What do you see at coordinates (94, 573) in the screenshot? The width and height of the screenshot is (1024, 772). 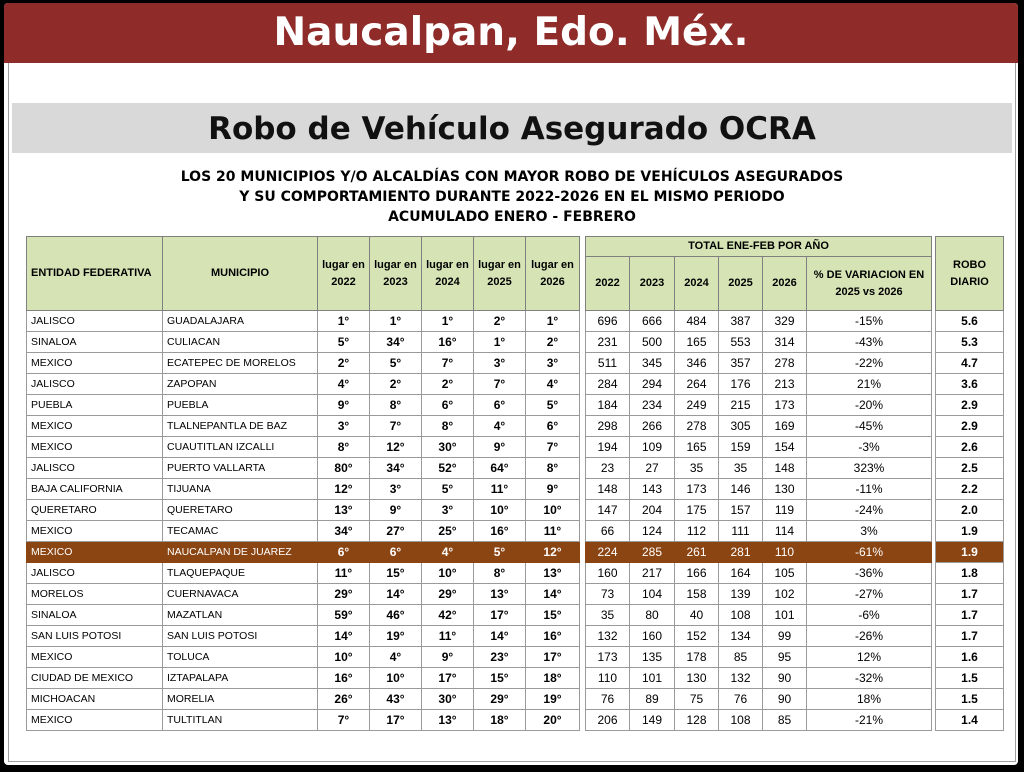 I see `cell-entidad: JALISCO` at bounding box center [94, 573].